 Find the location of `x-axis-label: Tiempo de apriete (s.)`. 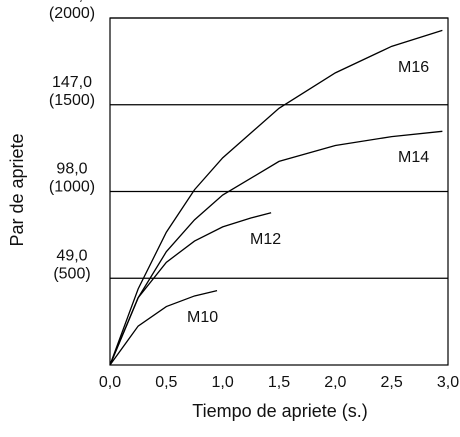

x-axis-label: Tiempo de apriete (s.) is located at coordinates (279, 411).